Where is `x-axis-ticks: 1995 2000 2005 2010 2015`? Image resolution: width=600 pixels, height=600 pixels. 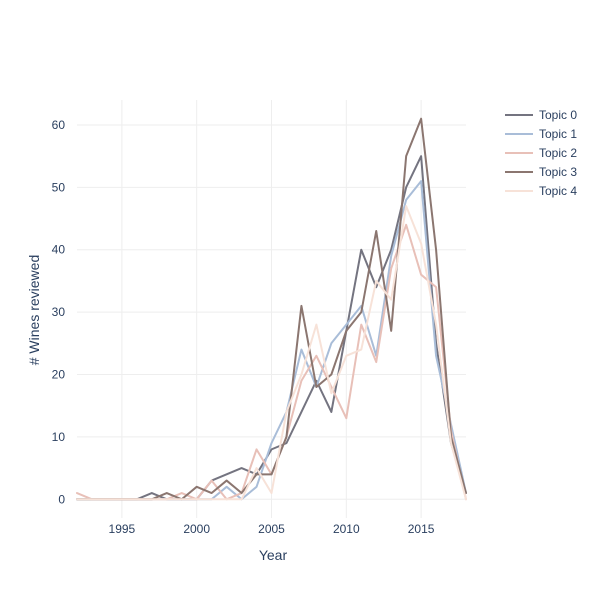 x-axis-ticks: 1995 2000 2005 2010 2015 is located at coordinates (272, 529).